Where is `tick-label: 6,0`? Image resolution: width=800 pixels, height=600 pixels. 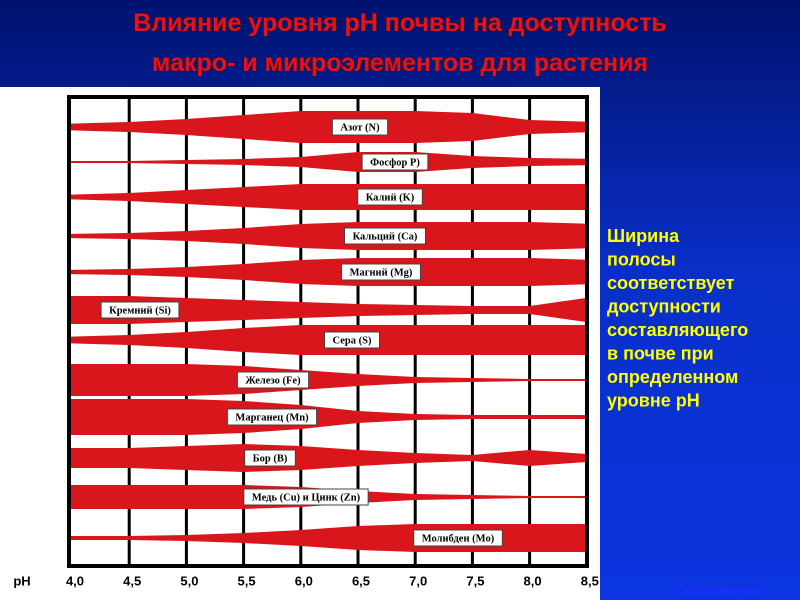 tick-label: 6,0 is located at coordinates (304, 580).